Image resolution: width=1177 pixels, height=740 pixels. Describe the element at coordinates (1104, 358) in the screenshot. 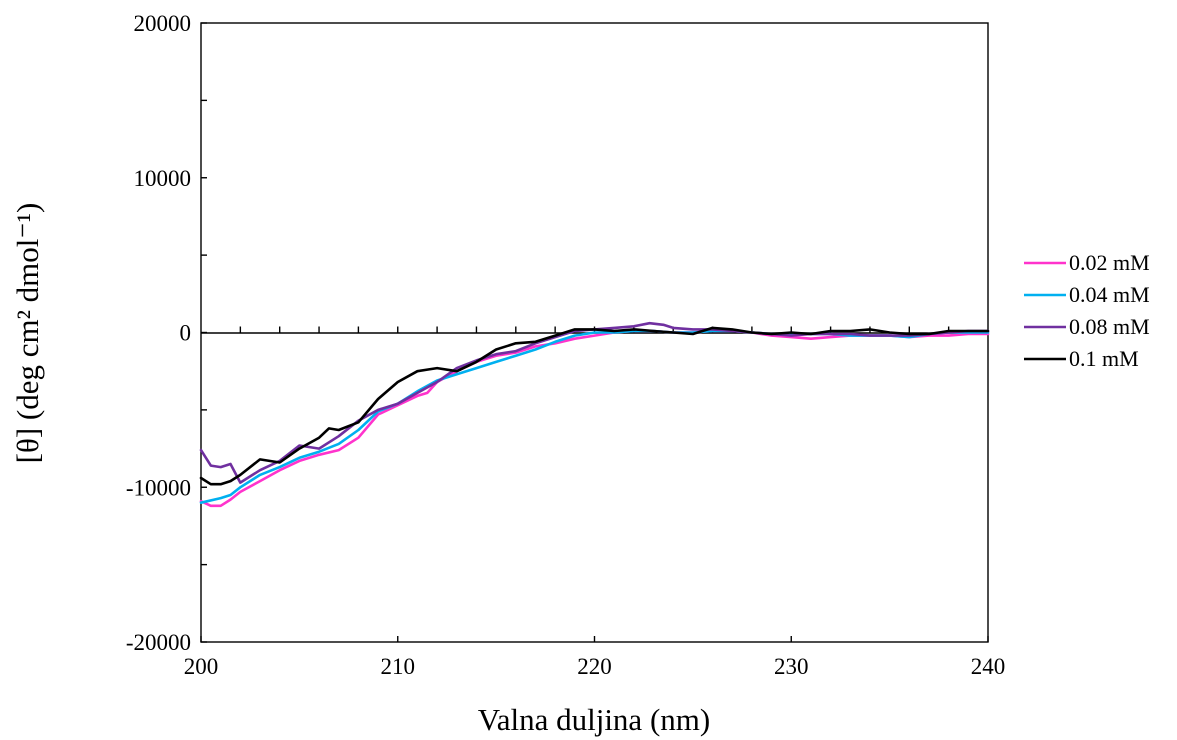

I see `legend-label: 0.1 mM` at that location.